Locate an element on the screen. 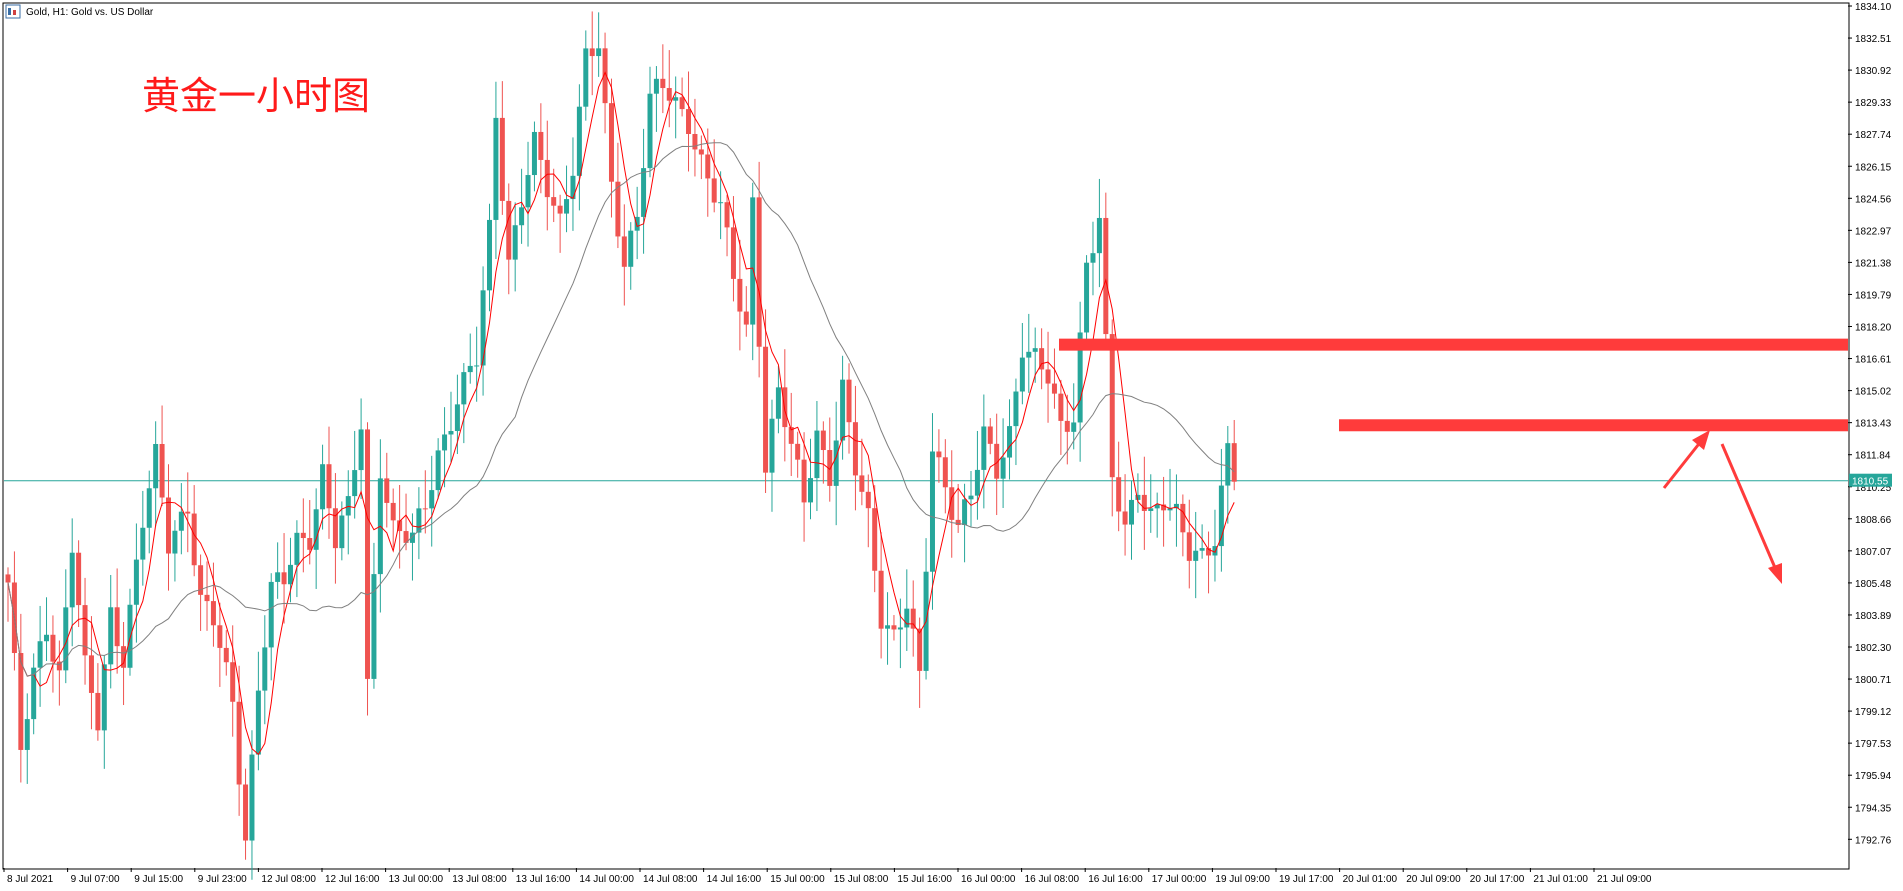  time-tick-label: 20 Jul 01:00 is located at coordinates (1370, 879).